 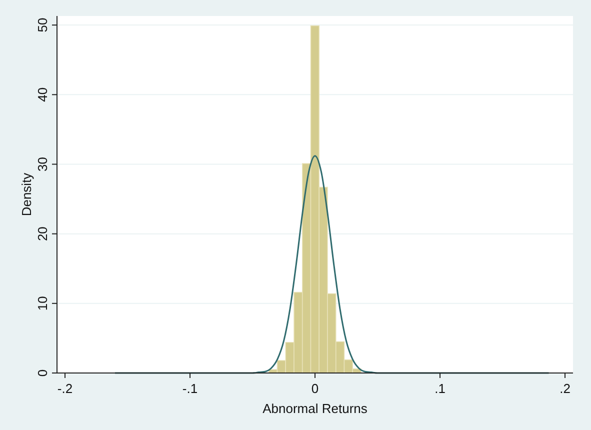 I want to click on y-tick-label: 0, so click(x=42, y=373).